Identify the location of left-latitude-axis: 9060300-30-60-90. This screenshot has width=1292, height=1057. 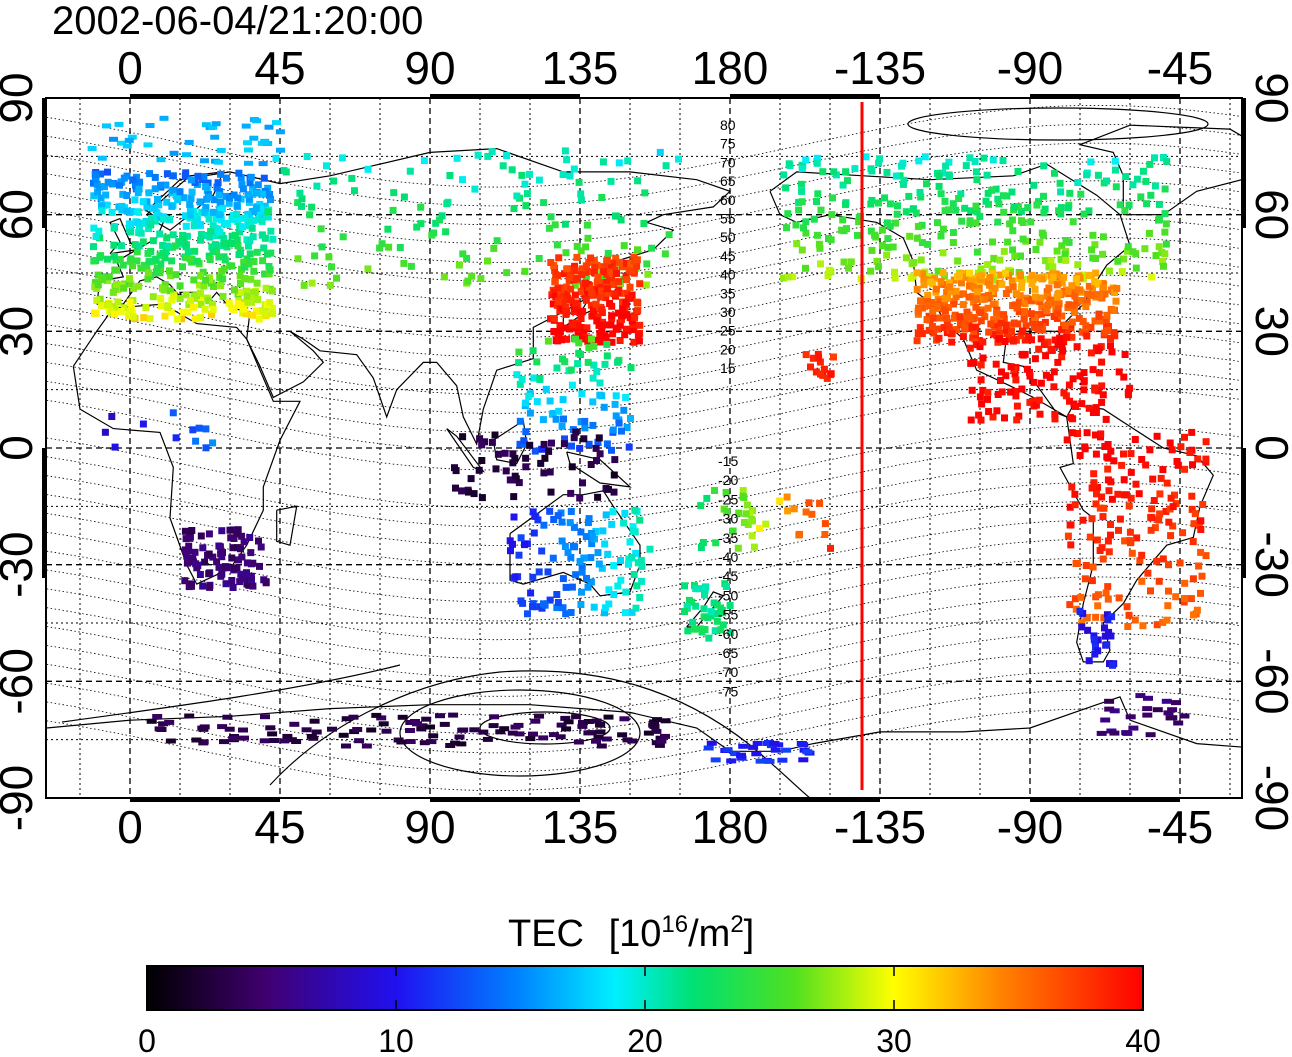
(21, 451).